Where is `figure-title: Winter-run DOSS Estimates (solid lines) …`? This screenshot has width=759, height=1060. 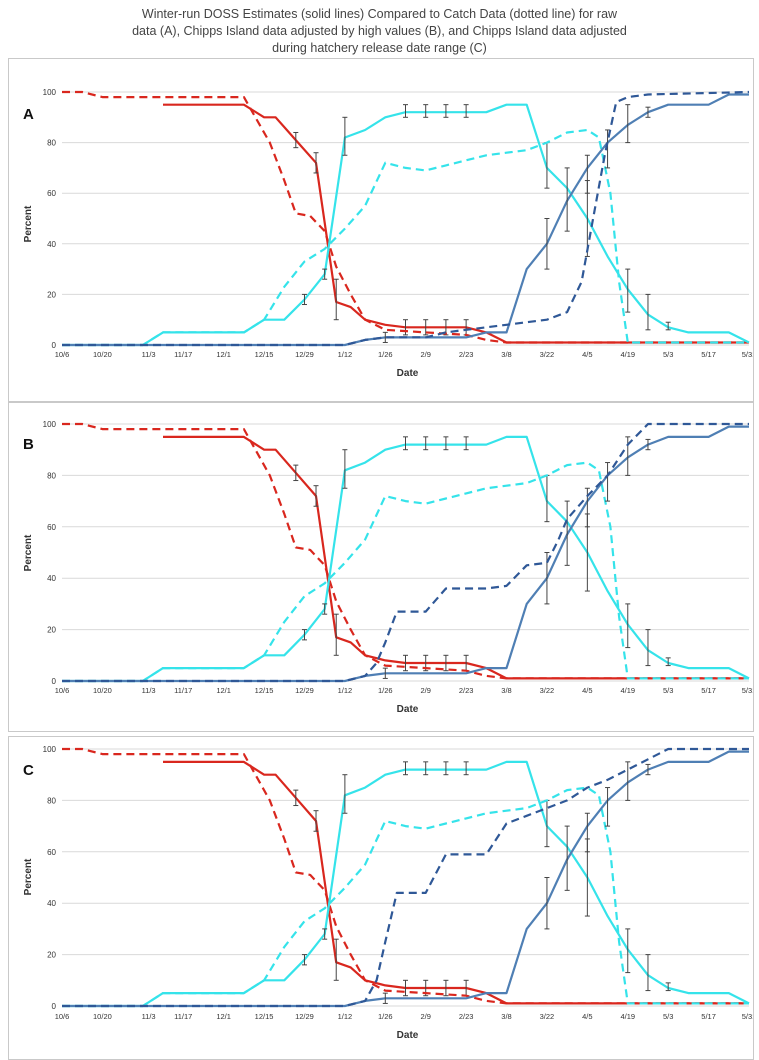 figure-title: Winter-run DOSS Estimates (solid lines) … is located at coordinates (379, 31).